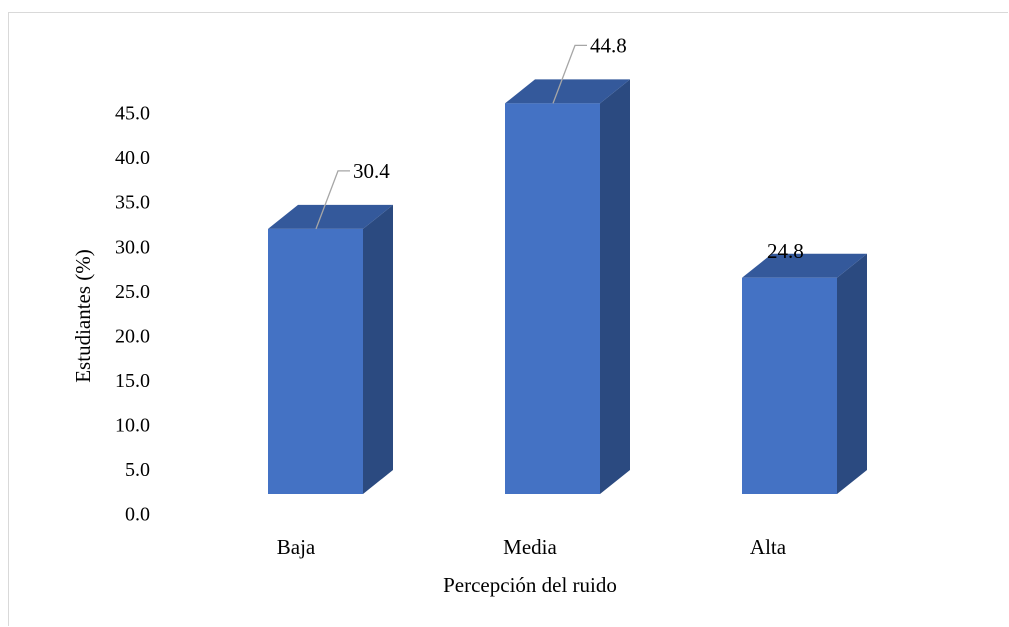 The height and width of the screenshot is (627, 1009). What do you see at coordinates (132, 292) in the screenshot?
I see `y-tick-label: 25.0` at bounding box center [132, 292].